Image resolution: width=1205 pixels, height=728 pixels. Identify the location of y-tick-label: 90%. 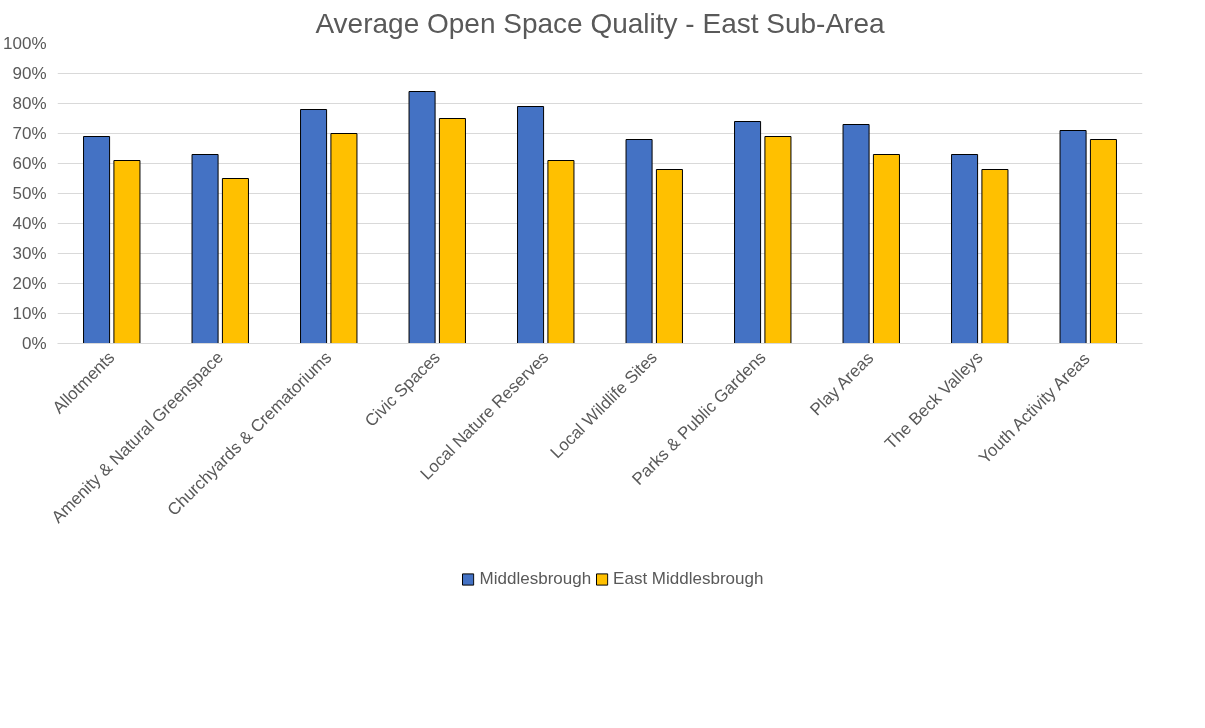
(29, 73).